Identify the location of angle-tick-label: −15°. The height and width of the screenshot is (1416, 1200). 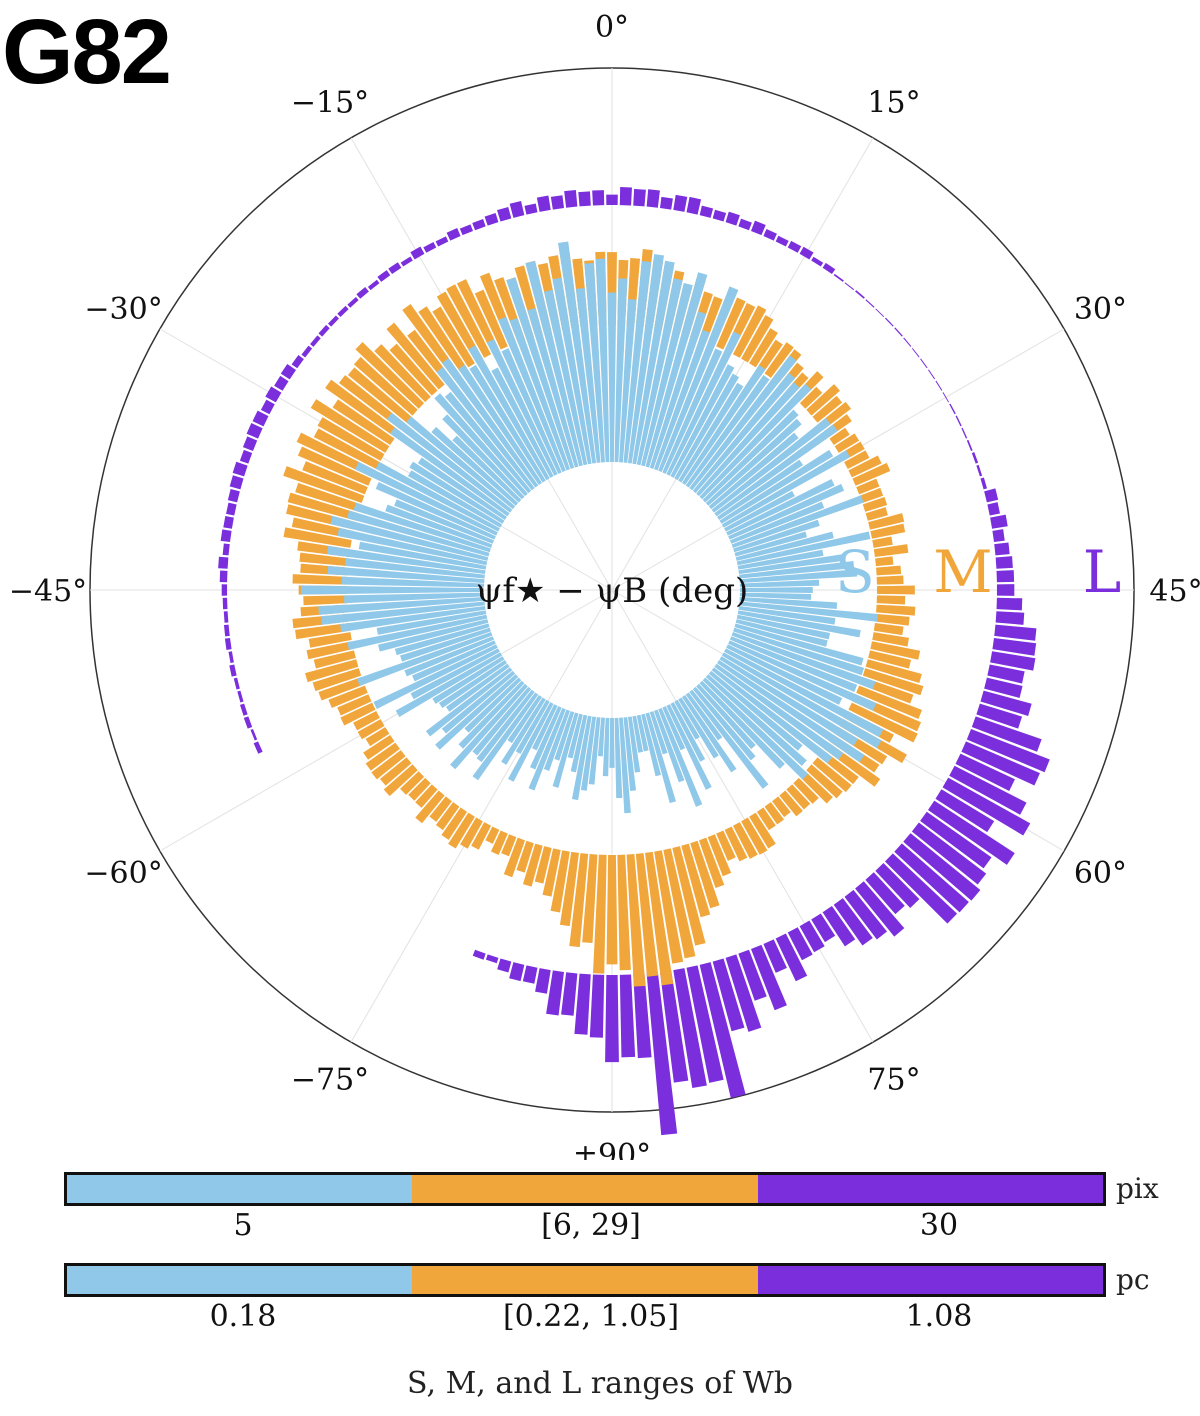
(330, 103).